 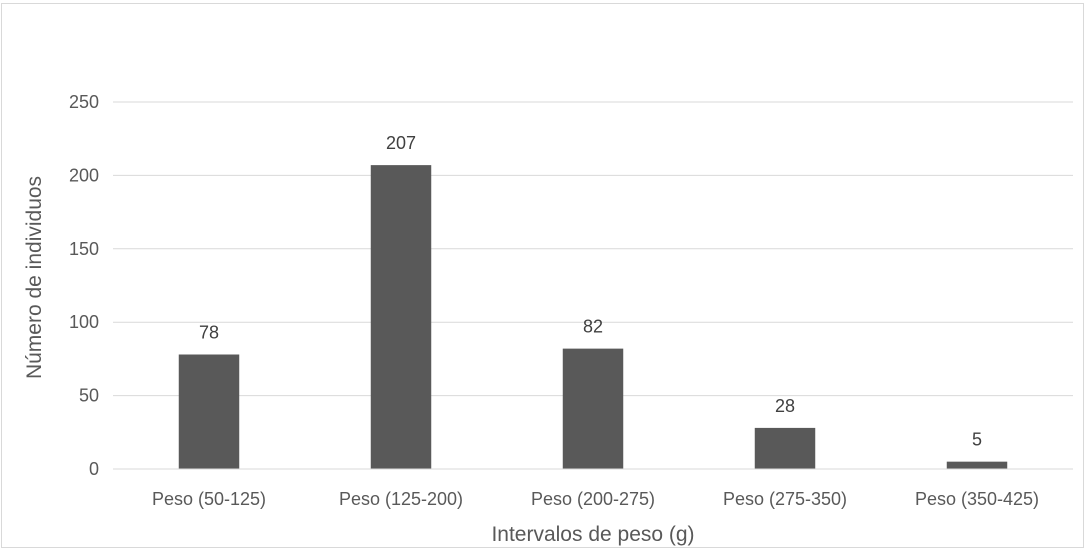 I want to click on x-category-label: Peso (200-275), so click(x=593, y=499).